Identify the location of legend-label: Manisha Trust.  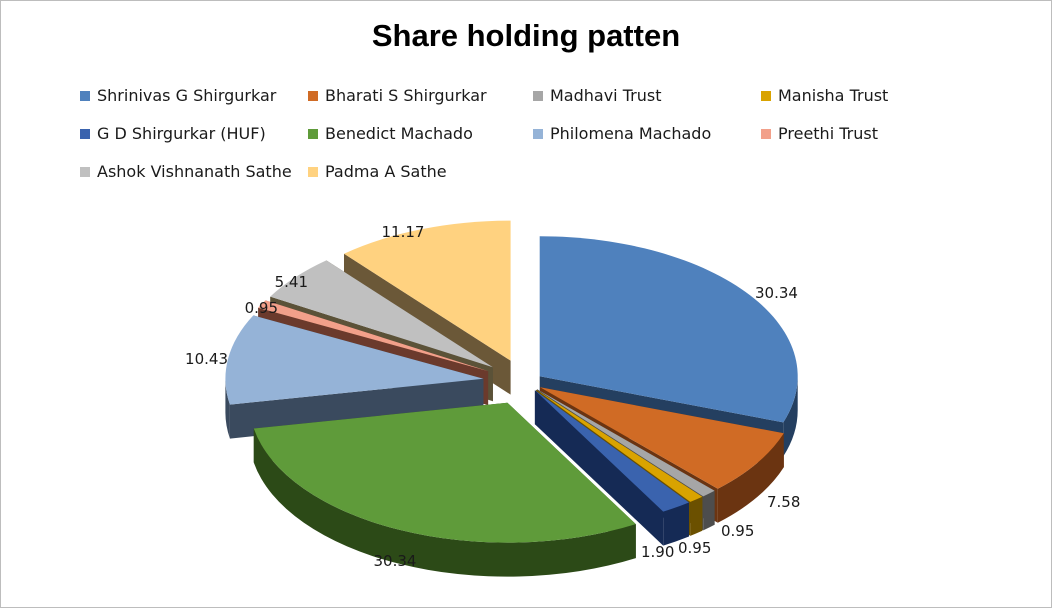
(833, 95).